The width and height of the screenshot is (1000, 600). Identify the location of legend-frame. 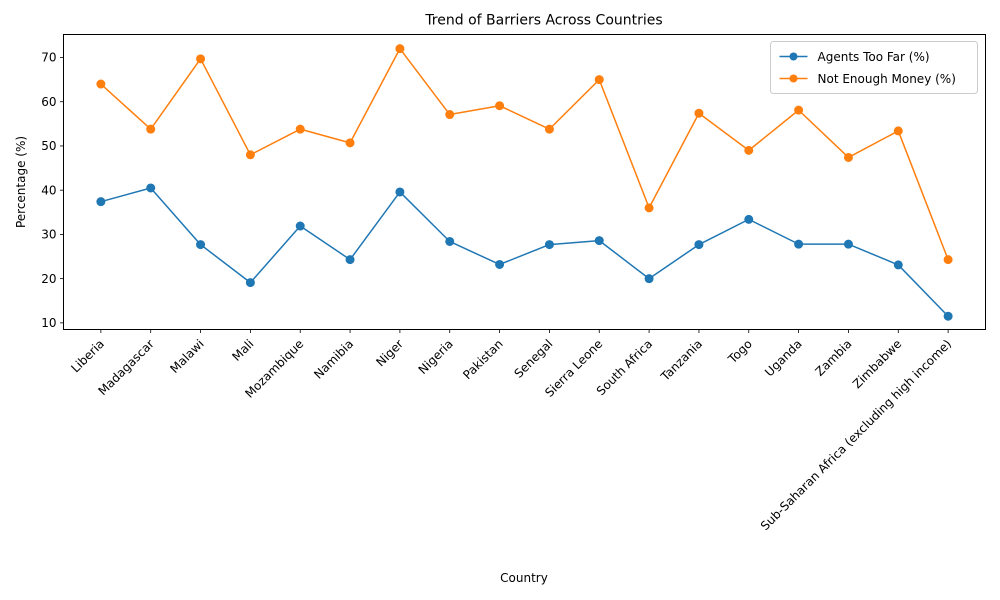
(874, 67).